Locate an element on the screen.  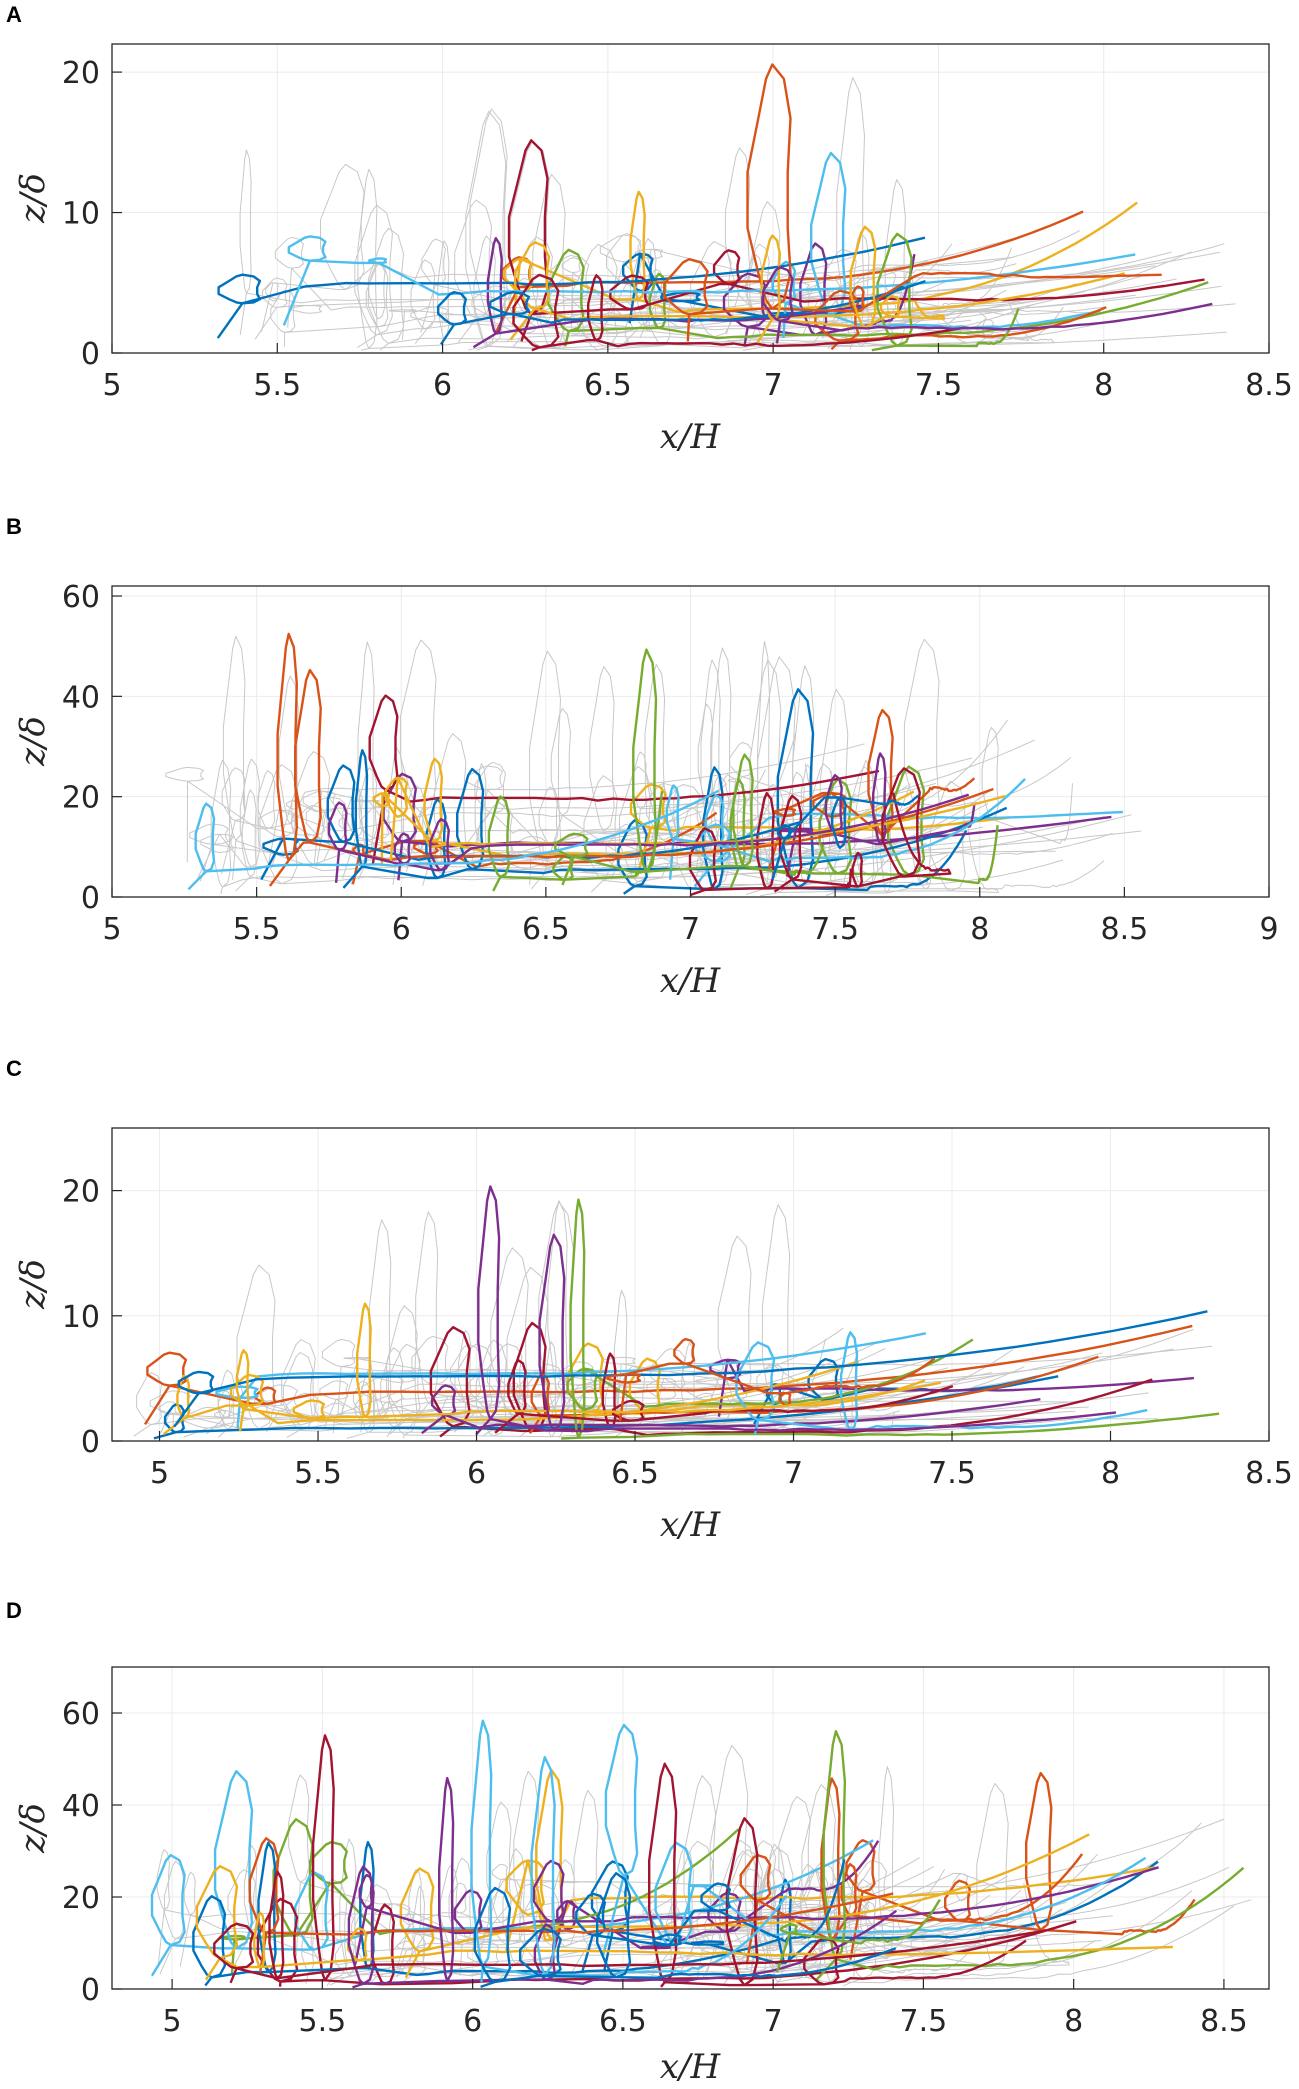
panel-b-y-tick-label: 40 is located at coordinates (81, 697).